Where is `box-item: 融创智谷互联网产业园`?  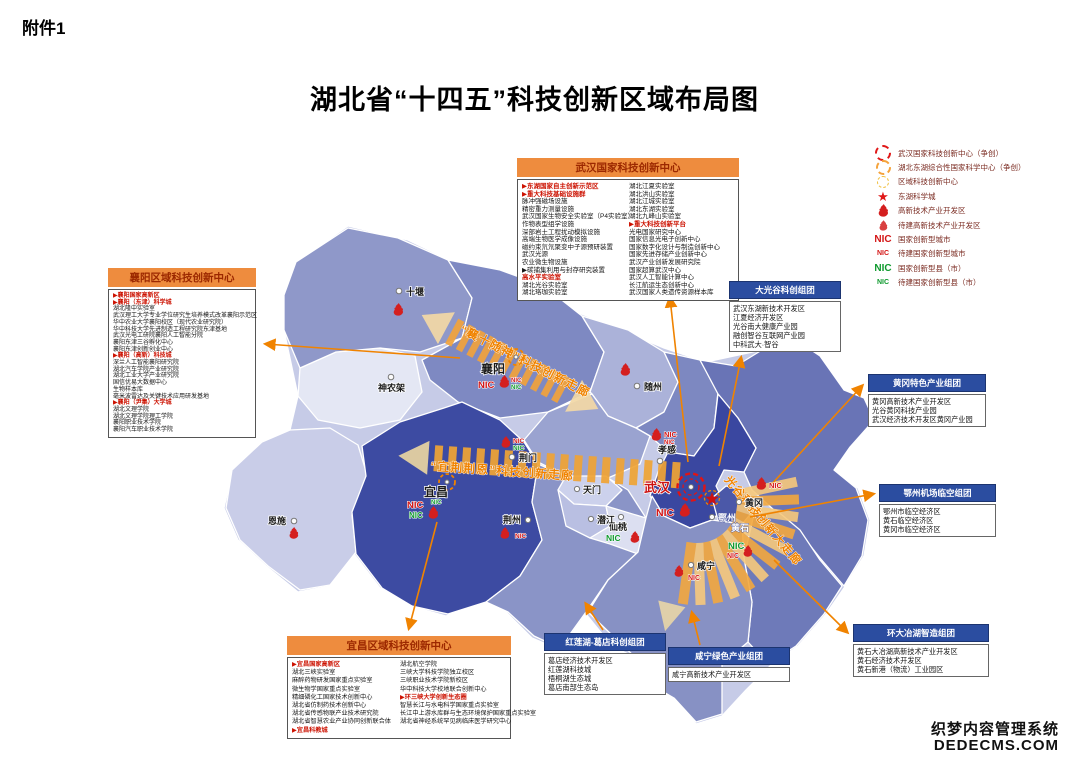 box-item: 融创智谷互联网产业园 is located at coordinates (769, 335).